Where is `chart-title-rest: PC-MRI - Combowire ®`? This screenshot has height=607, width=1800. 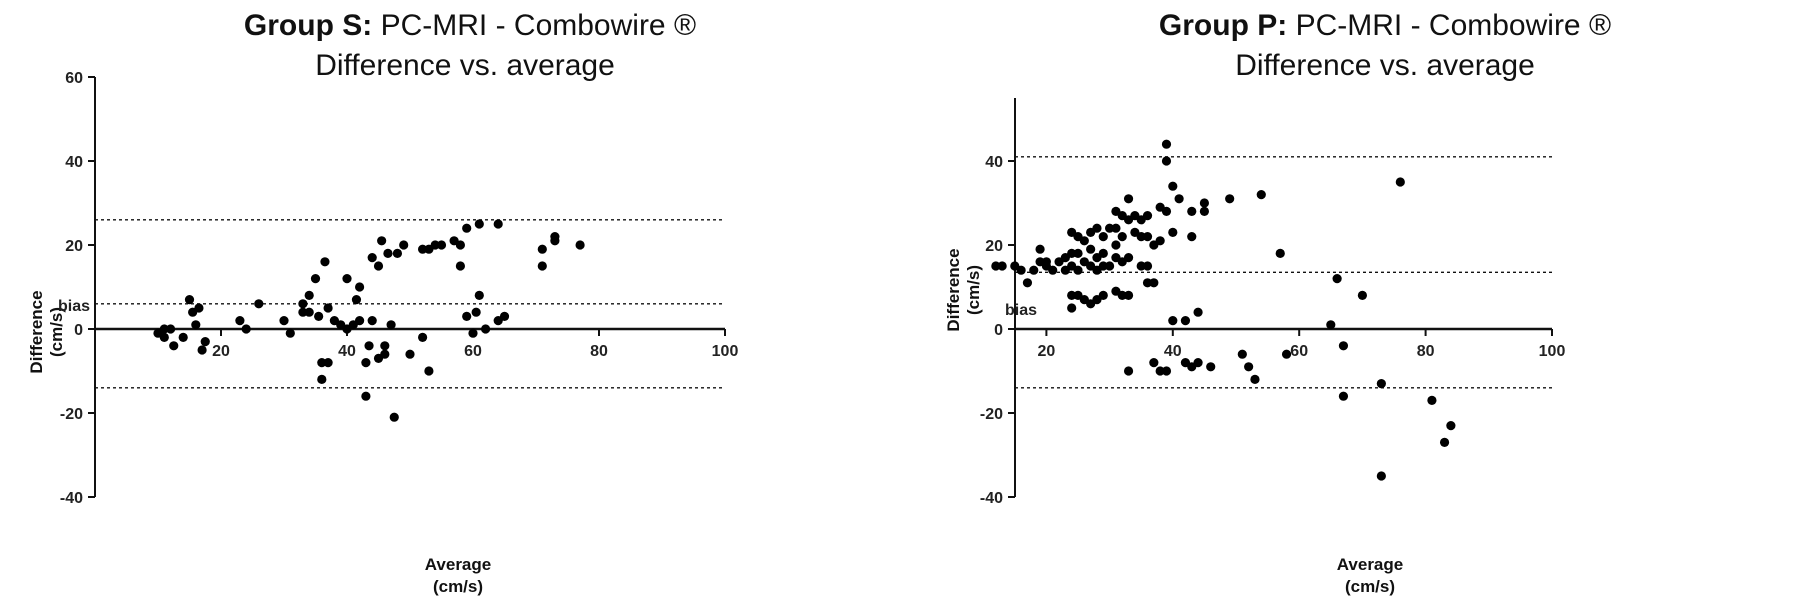
chart-title-rest: PC-MRI - Combowire ® is located at coordinates (534, 25).